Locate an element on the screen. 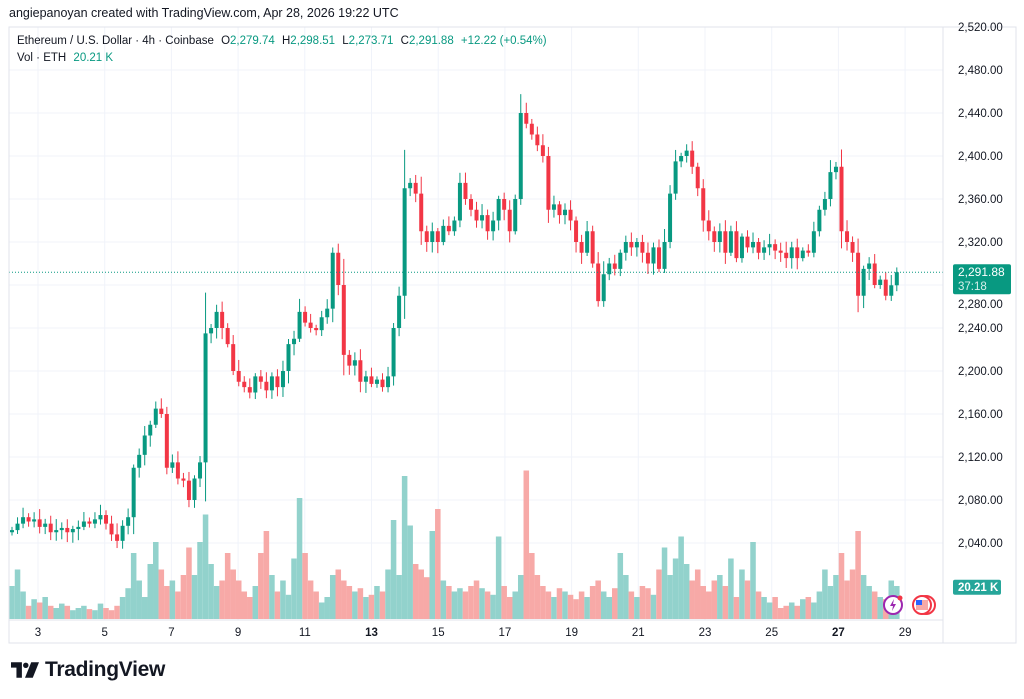  price-tick-label: 2,120.00 is located at coordinates (980, 458).